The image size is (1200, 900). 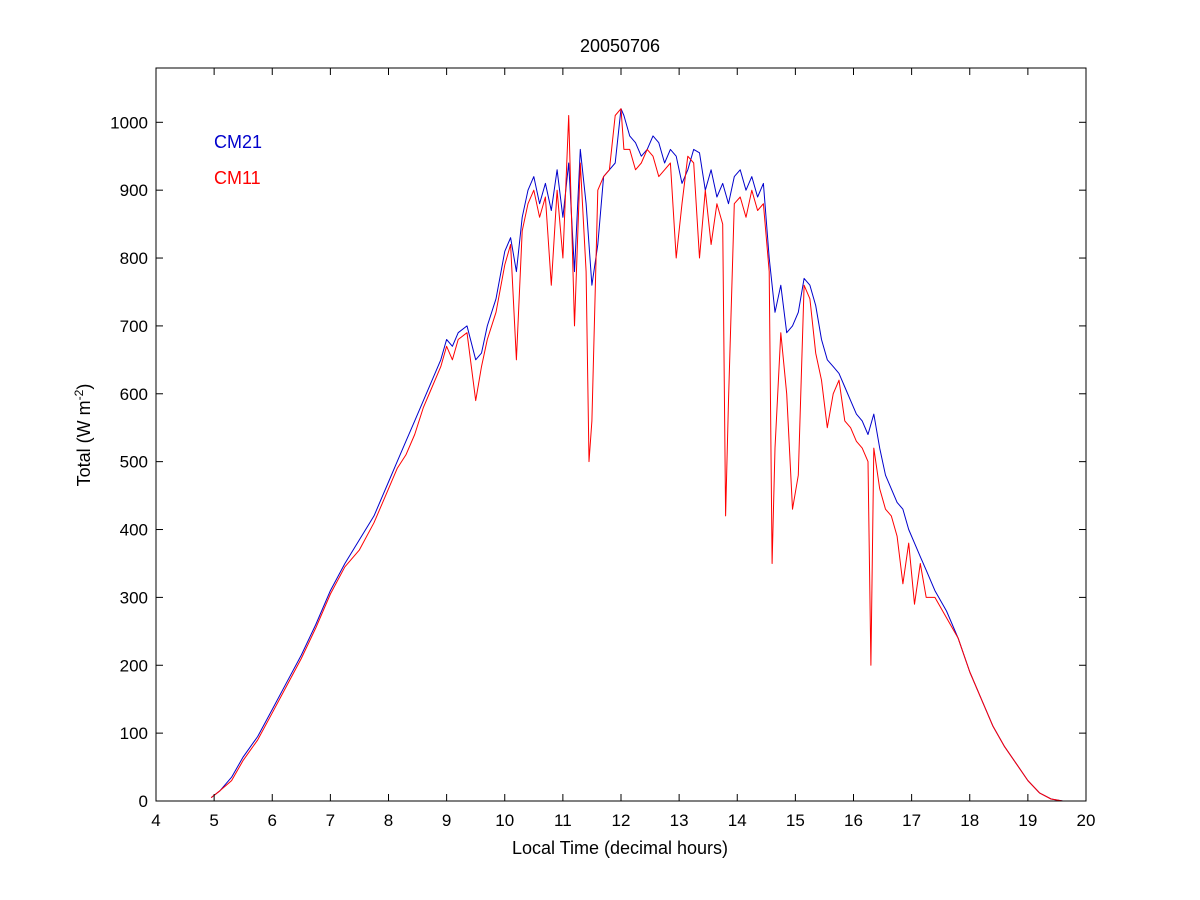 I want to click on x-tick-label: 14, so click(x=737, y=820).